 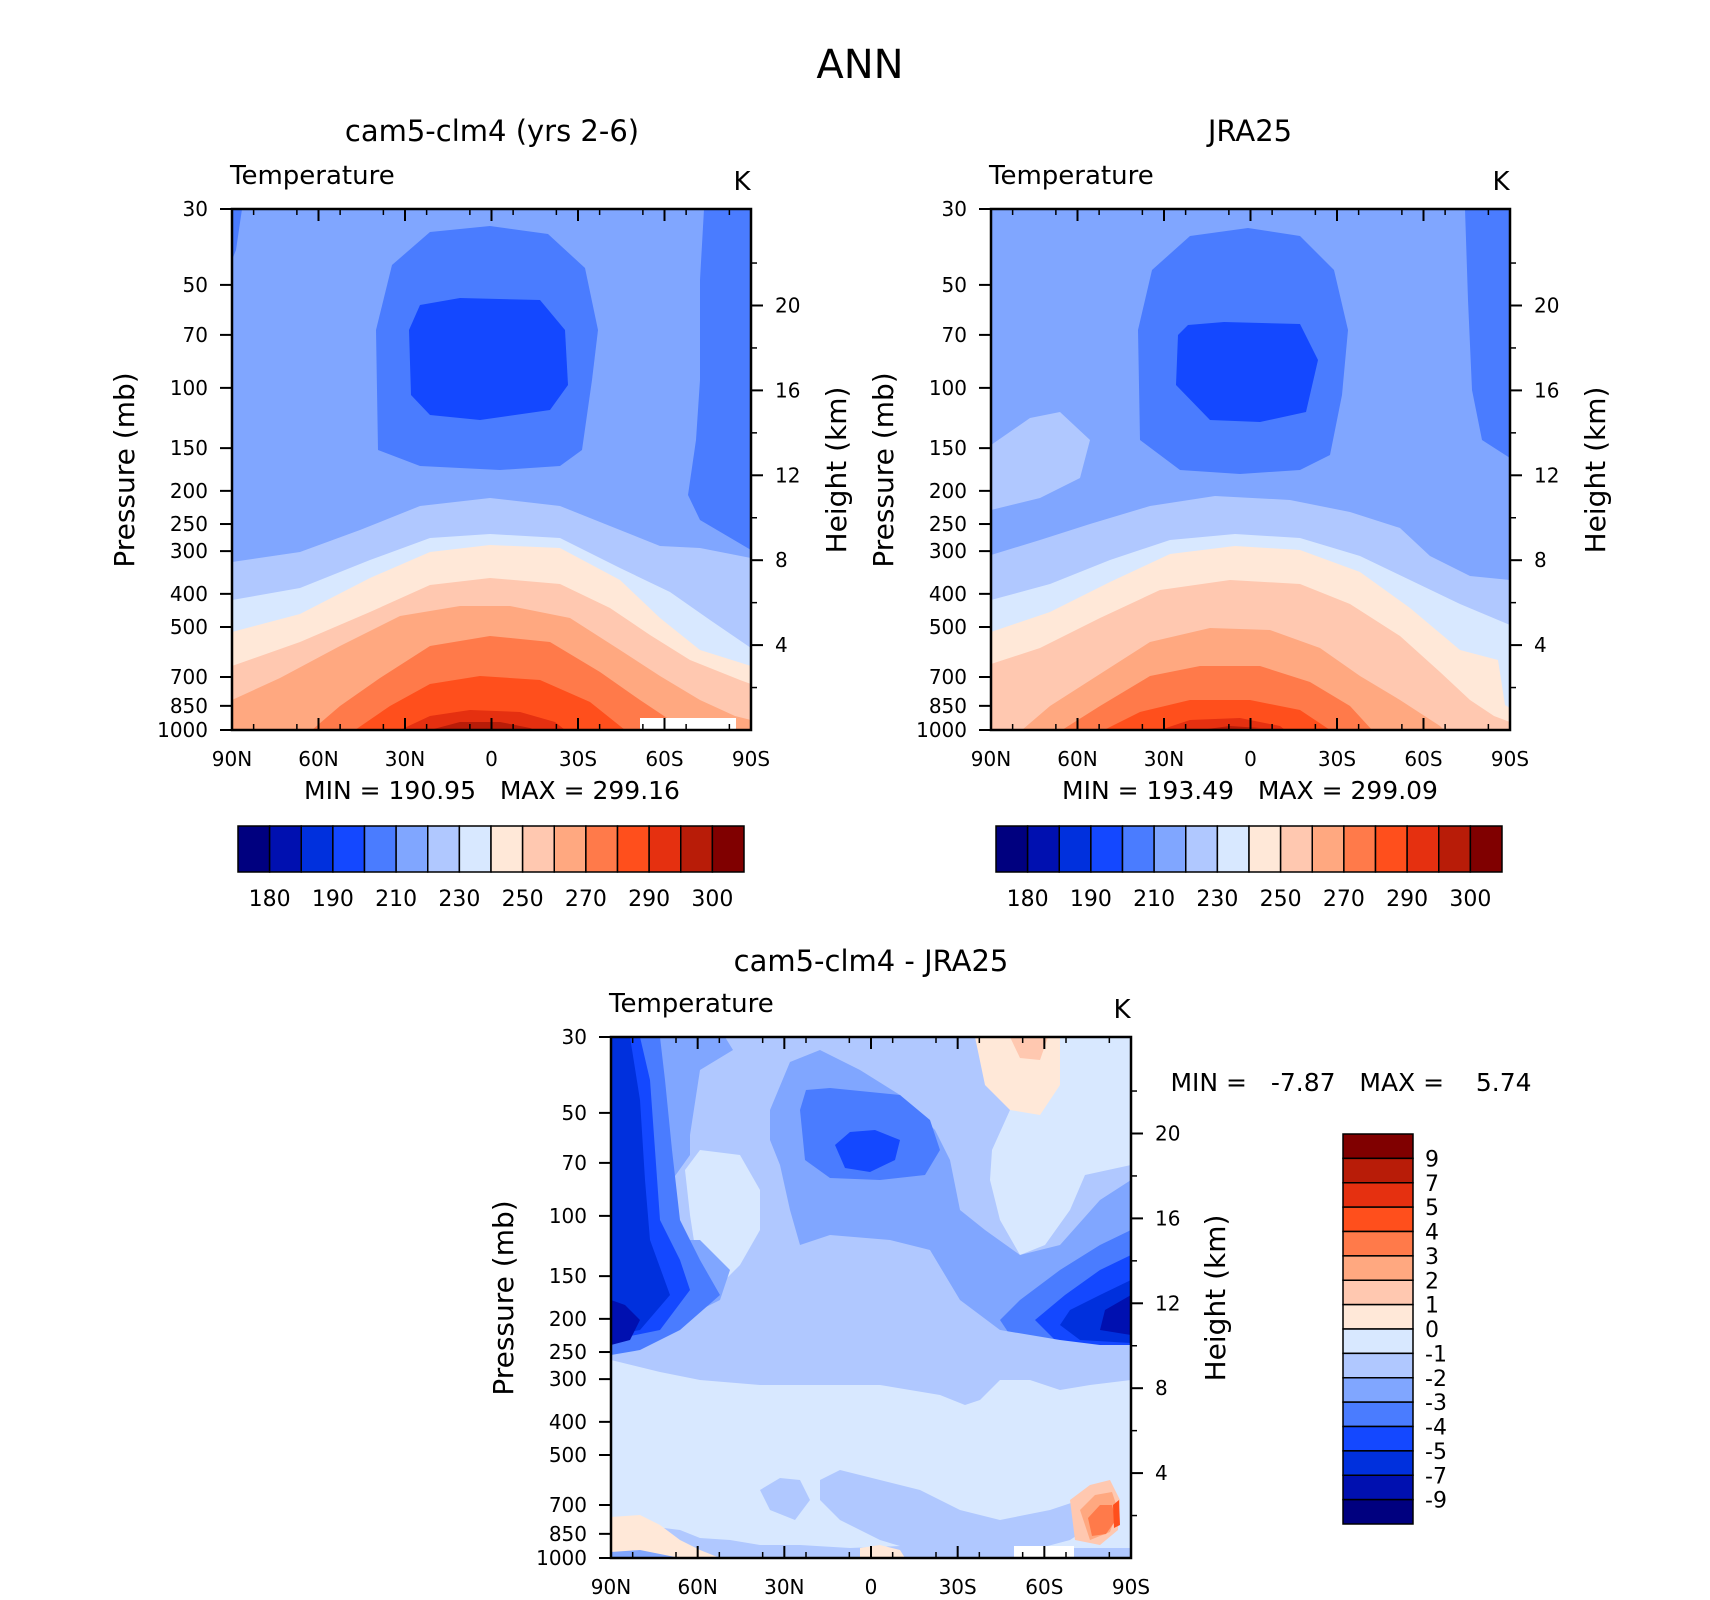 I want to click on colorbar-label: 1, so click(x=1432, y=1306).